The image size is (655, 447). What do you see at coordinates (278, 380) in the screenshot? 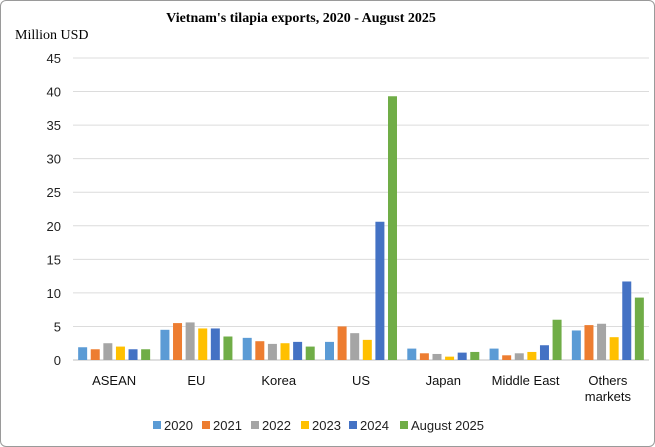
I see `x-tick-label: Korea` at bounding box center [278, 380].